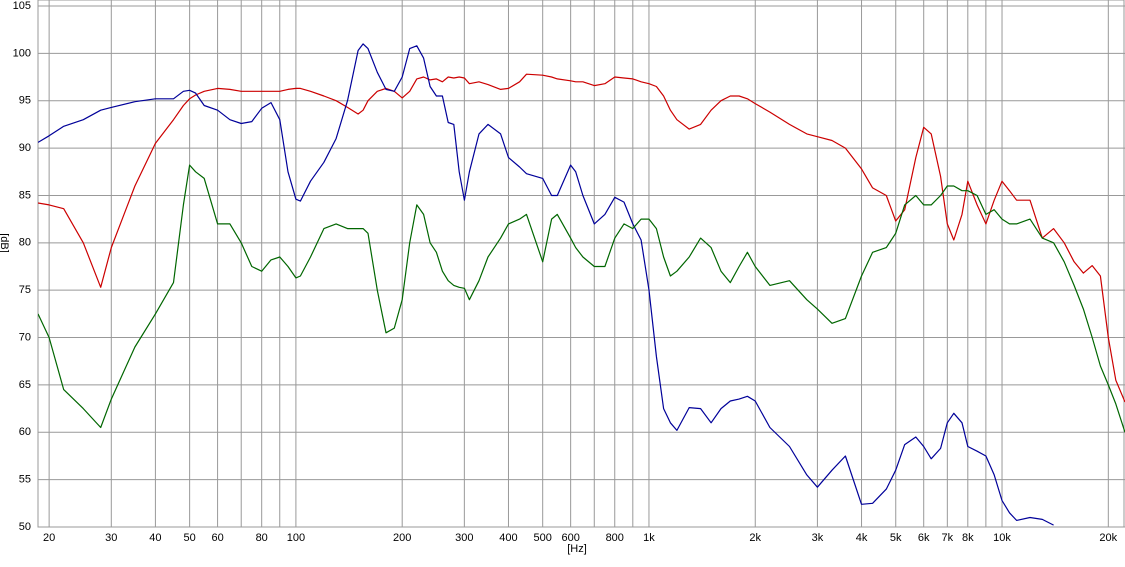  I want to click on x-tick-label: 100, so click(296, 538).